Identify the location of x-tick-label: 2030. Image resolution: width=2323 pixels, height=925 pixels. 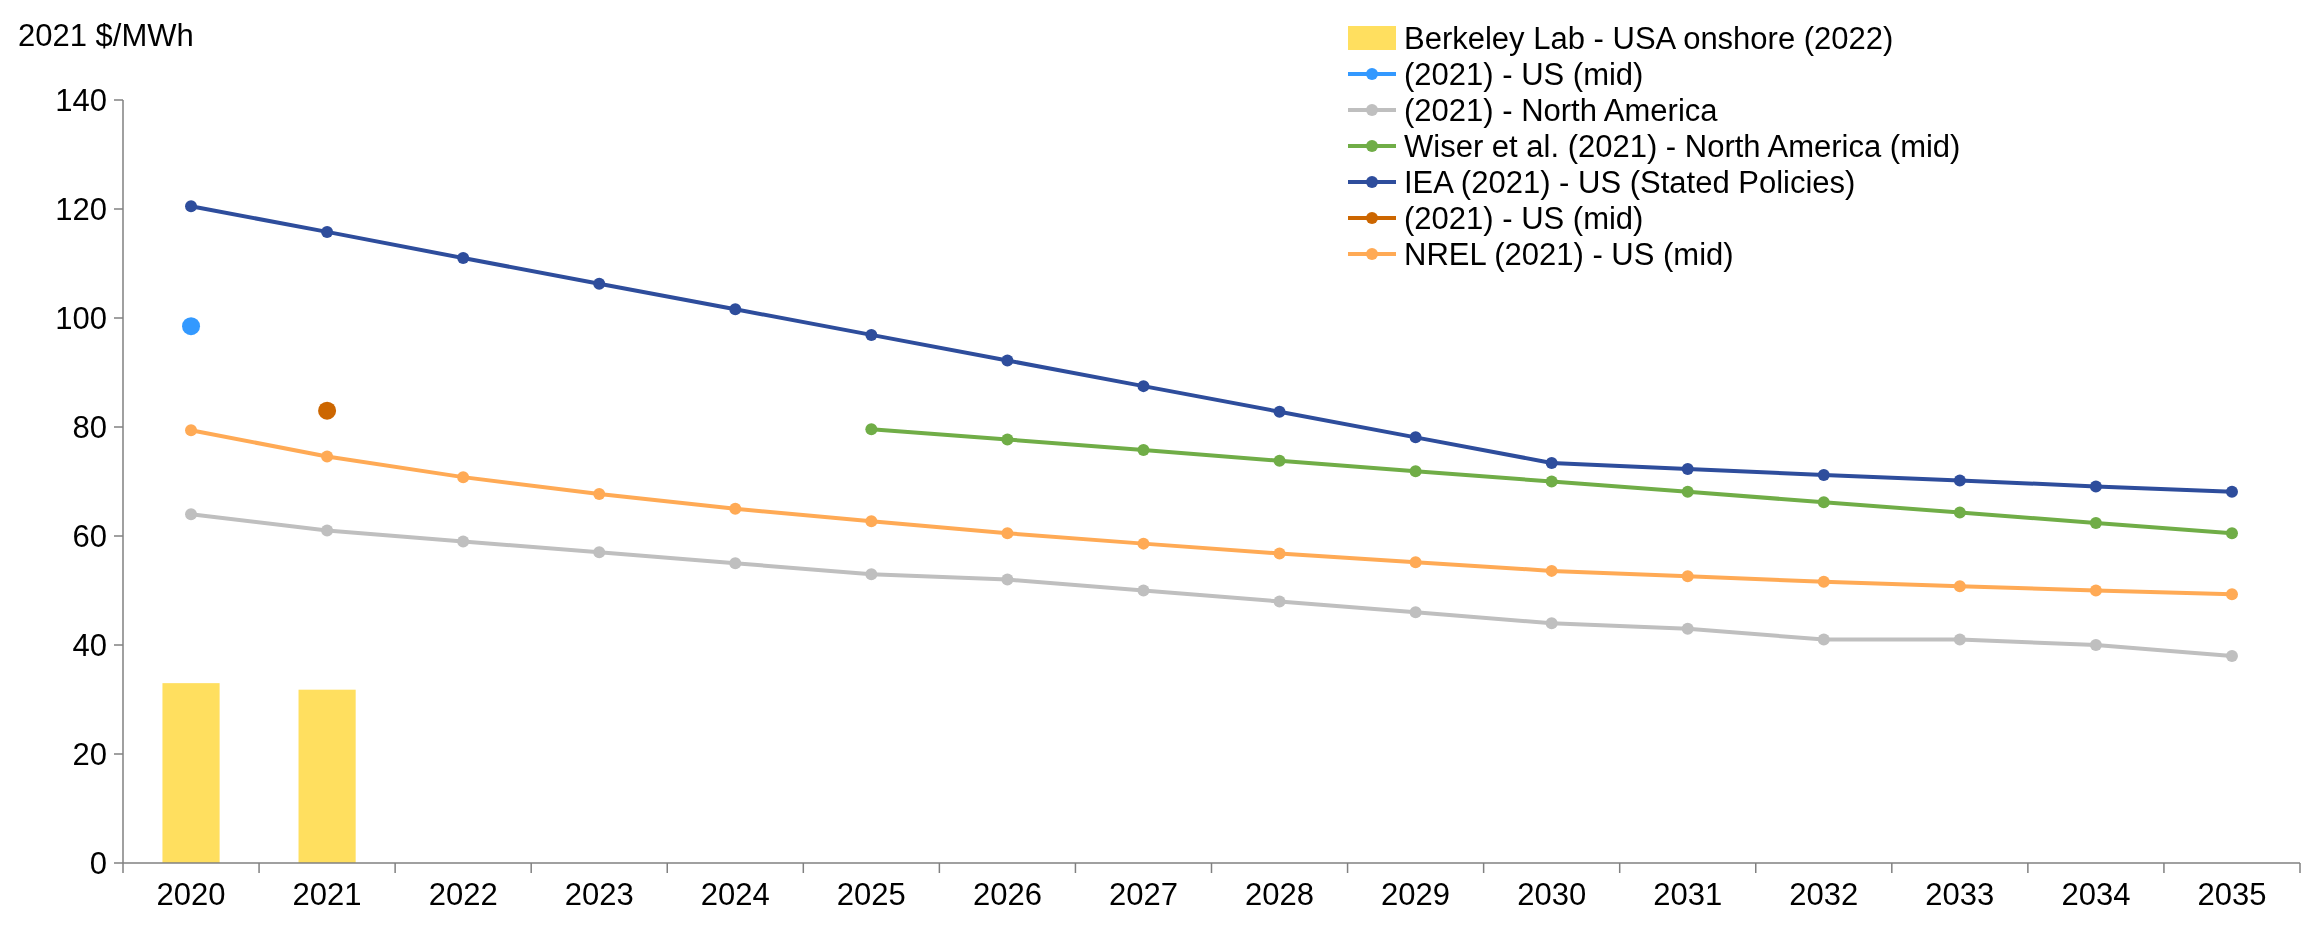
(1552, 894).